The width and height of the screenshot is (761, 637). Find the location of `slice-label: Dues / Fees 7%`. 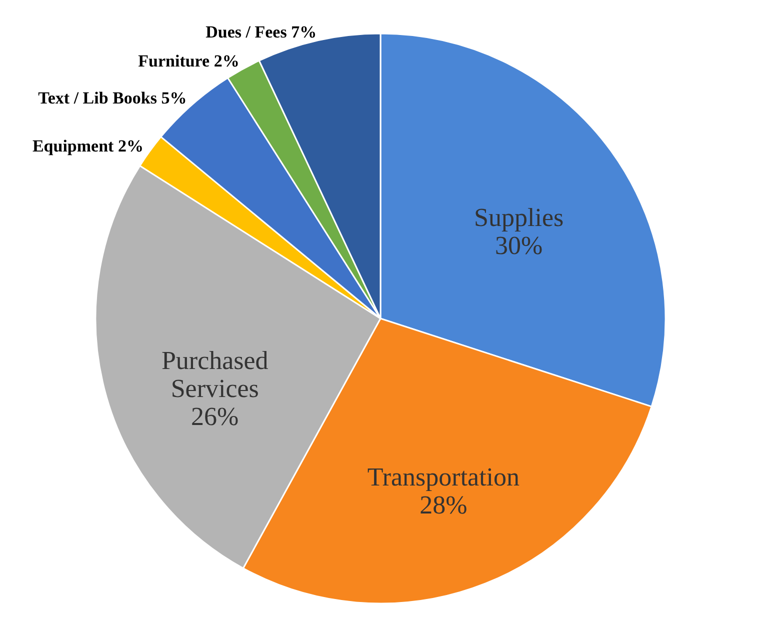

slice-label: Dues / Fees 7% is located at coordinates (261, 32).